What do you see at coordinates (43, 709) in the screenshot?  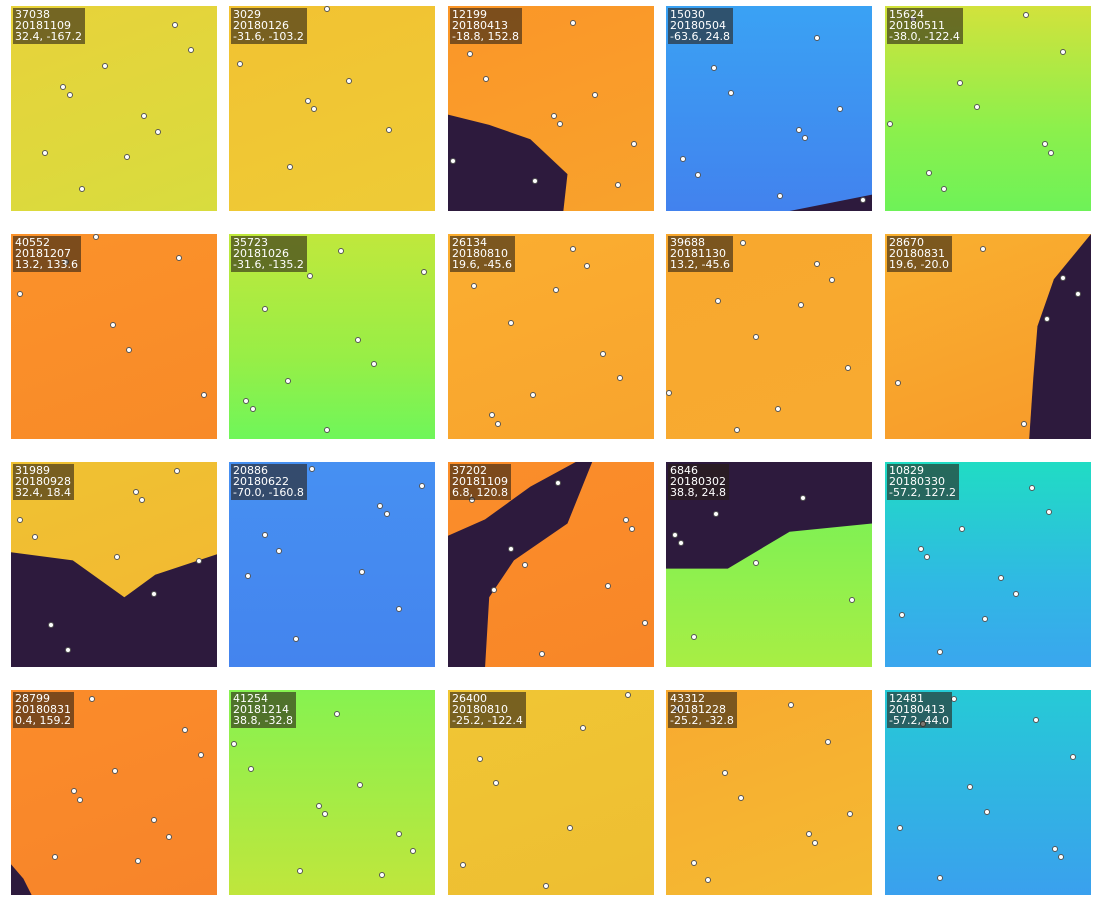 I see `tile-date: 20180831` at bounding box center [43, 709].